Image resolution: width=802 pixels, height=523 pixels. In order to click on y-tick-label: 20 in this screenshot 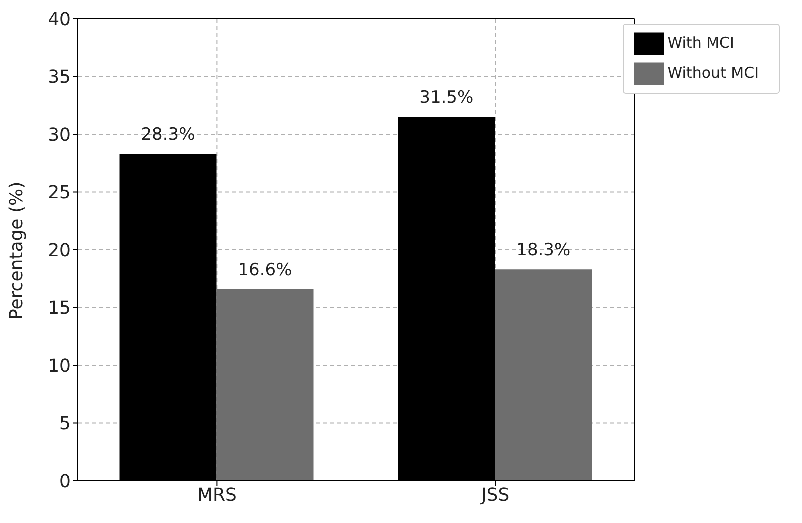, I will do `click(59, 251)`.